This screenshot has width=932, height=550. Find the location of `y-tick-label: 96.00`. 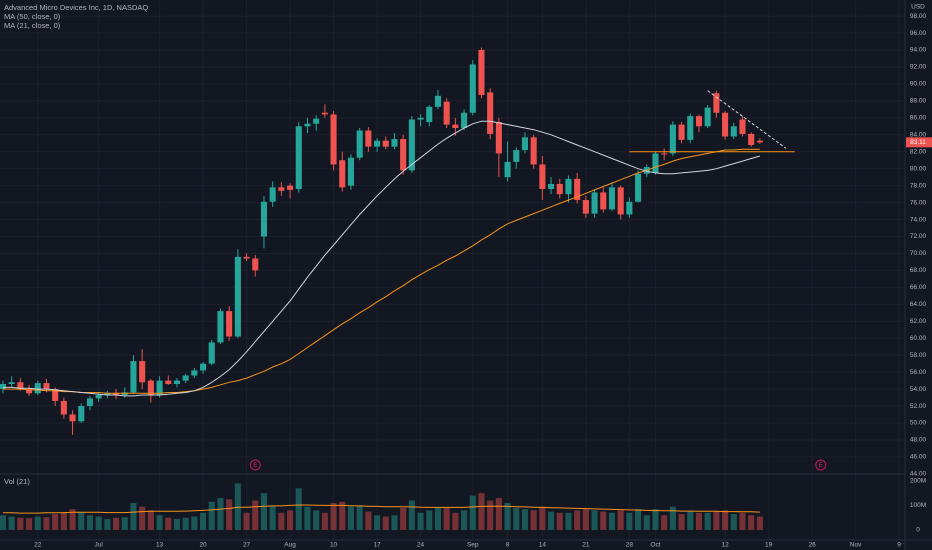

y-tick-label: 96.00 is located at coordinates (918, 33).